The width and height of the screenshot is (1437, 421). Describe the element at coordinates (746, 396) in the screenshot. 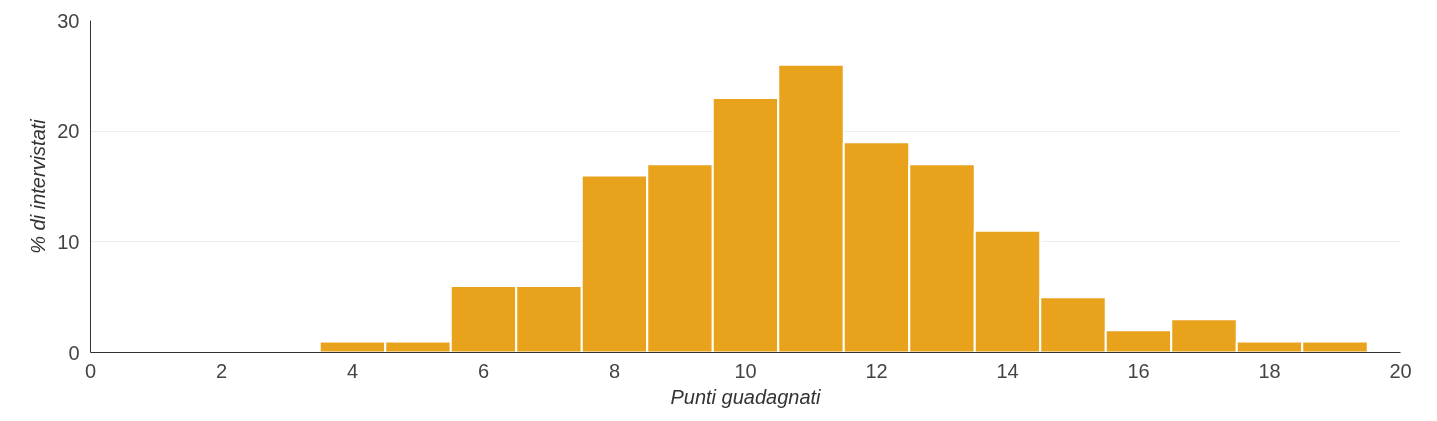

I see `x-axis-title: Punti guadagnati` at that location.